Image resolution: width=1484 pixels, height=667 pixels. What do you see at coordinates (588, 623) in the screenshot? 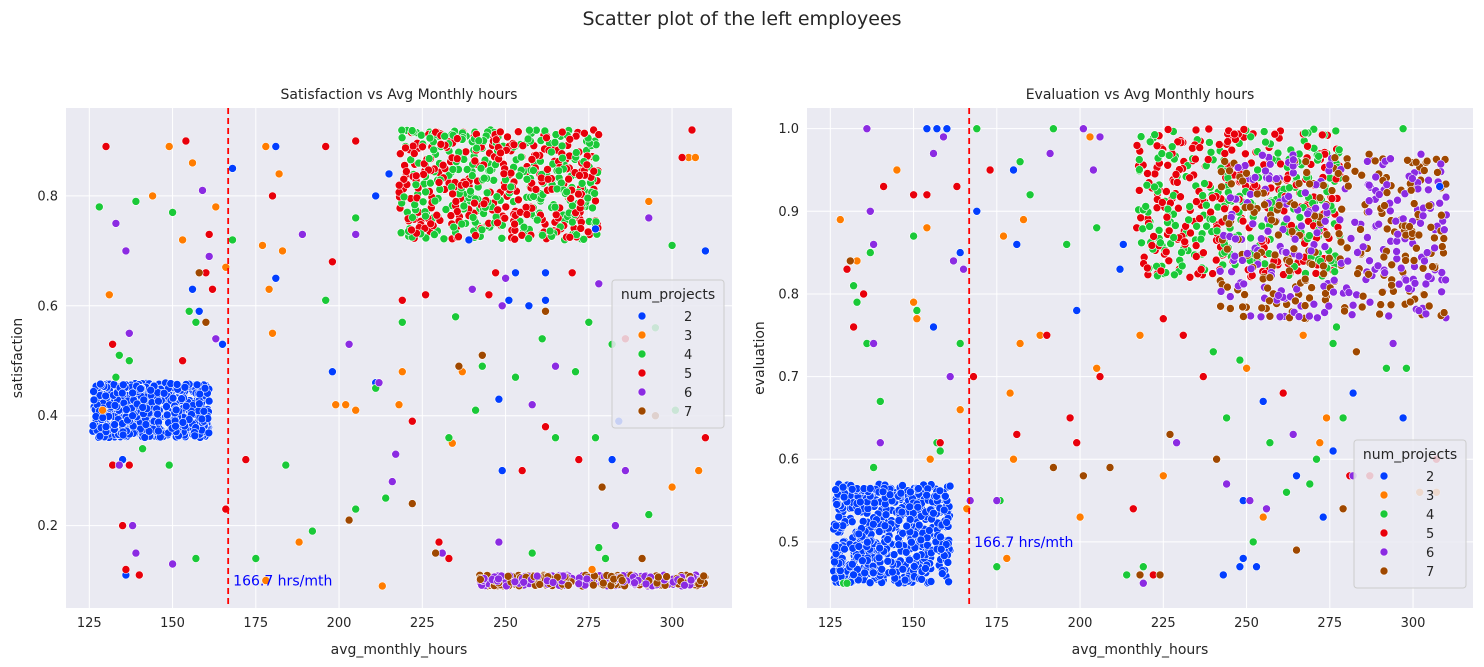
I see `x-tick-label: 275` at bounding box center [588, 623].